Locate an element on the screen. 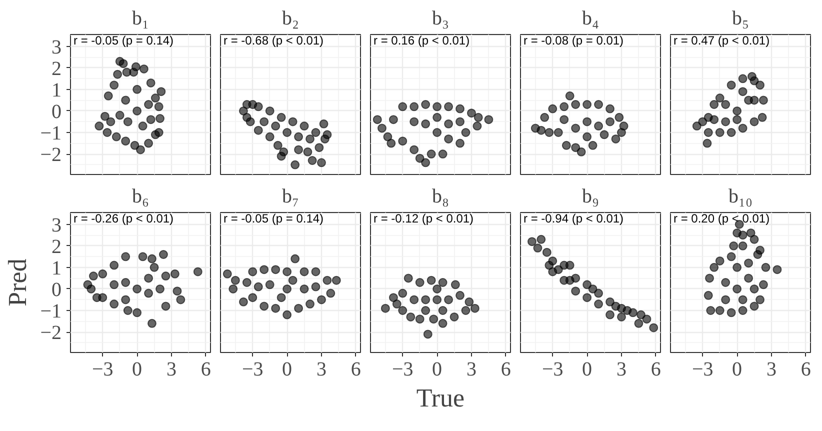  chart-title: b₁₀ is located at coordinates (740, 197).